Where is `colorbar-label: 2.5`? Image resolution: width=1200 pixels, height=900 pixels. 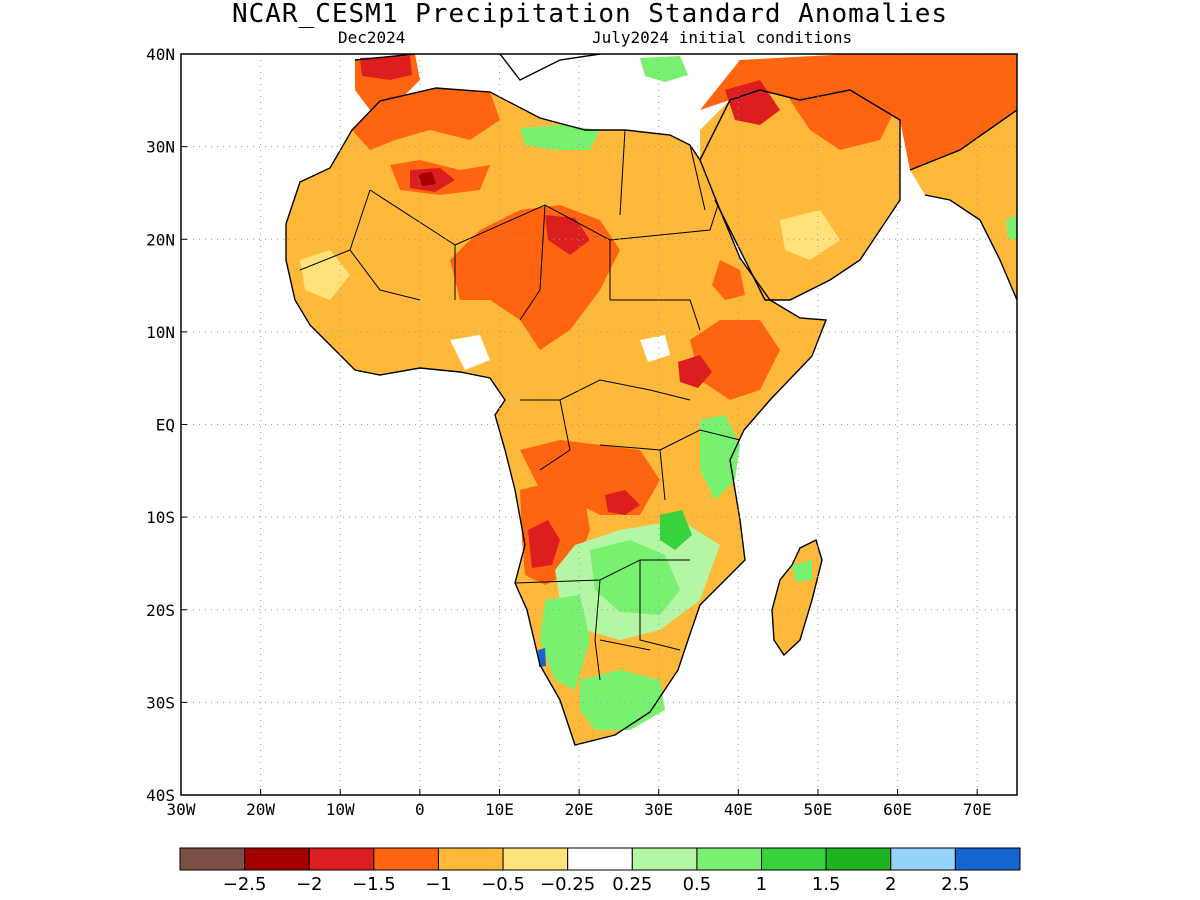 colorbar-label: 2.5 is located at coordinates (955, 884).